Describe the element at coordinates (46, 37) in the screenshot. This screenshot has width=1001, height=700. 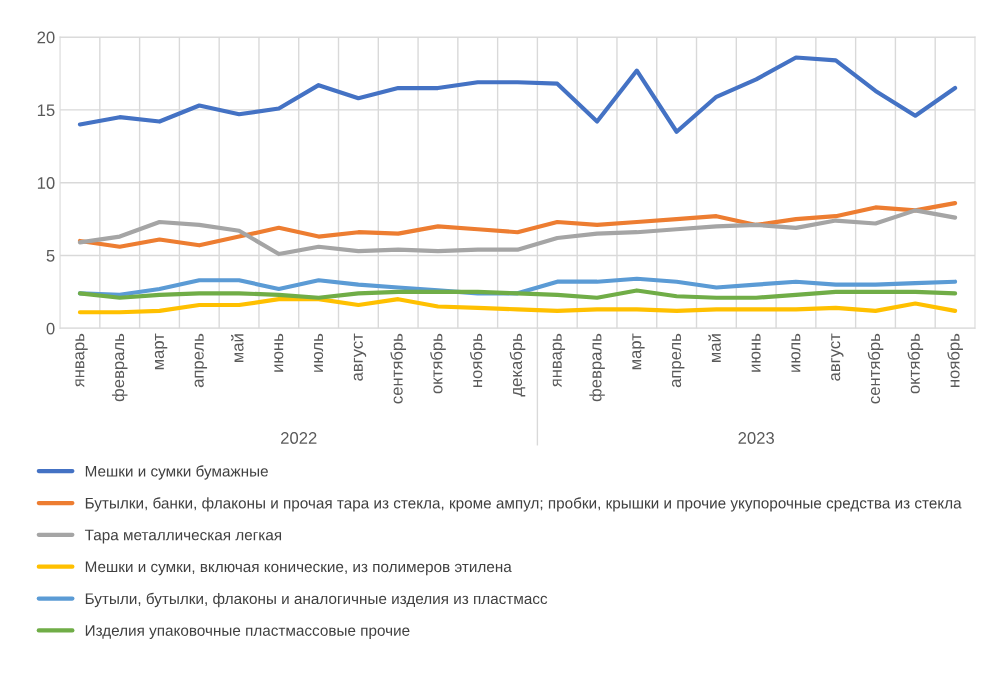
I see `y-tick-label: 20` at that location.